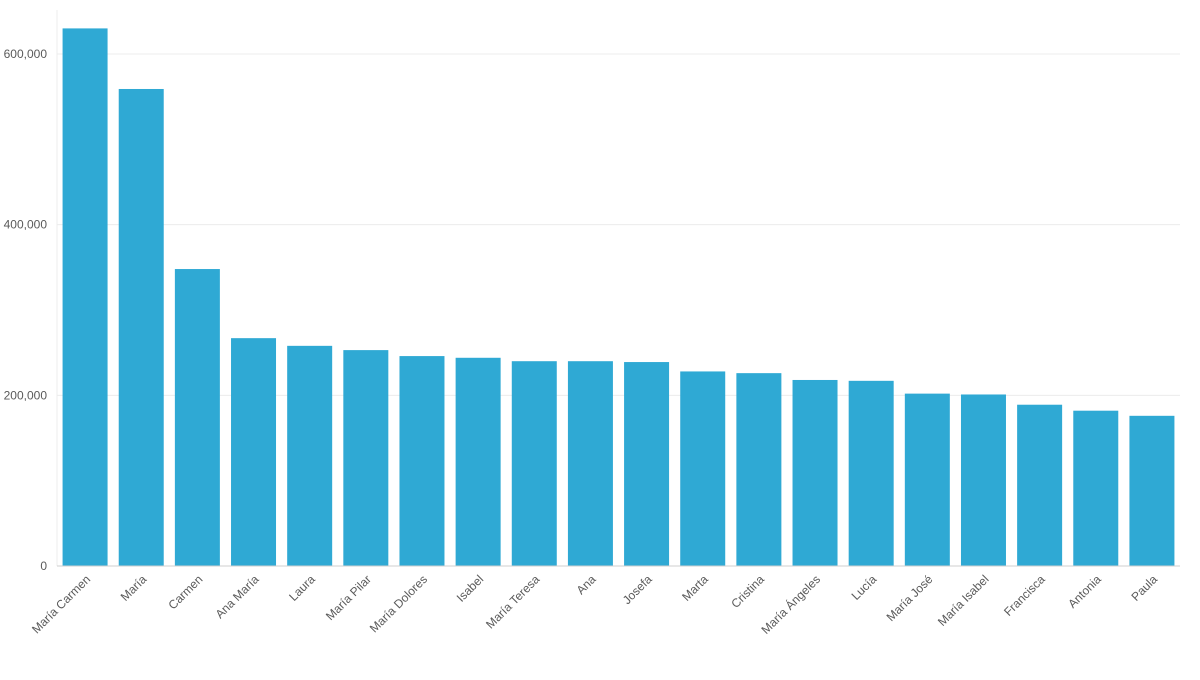  What do you see at coordinates (302, 588) in the screenshot?
I see `x-tick-label: Laura` at bounding box center [302, 588].